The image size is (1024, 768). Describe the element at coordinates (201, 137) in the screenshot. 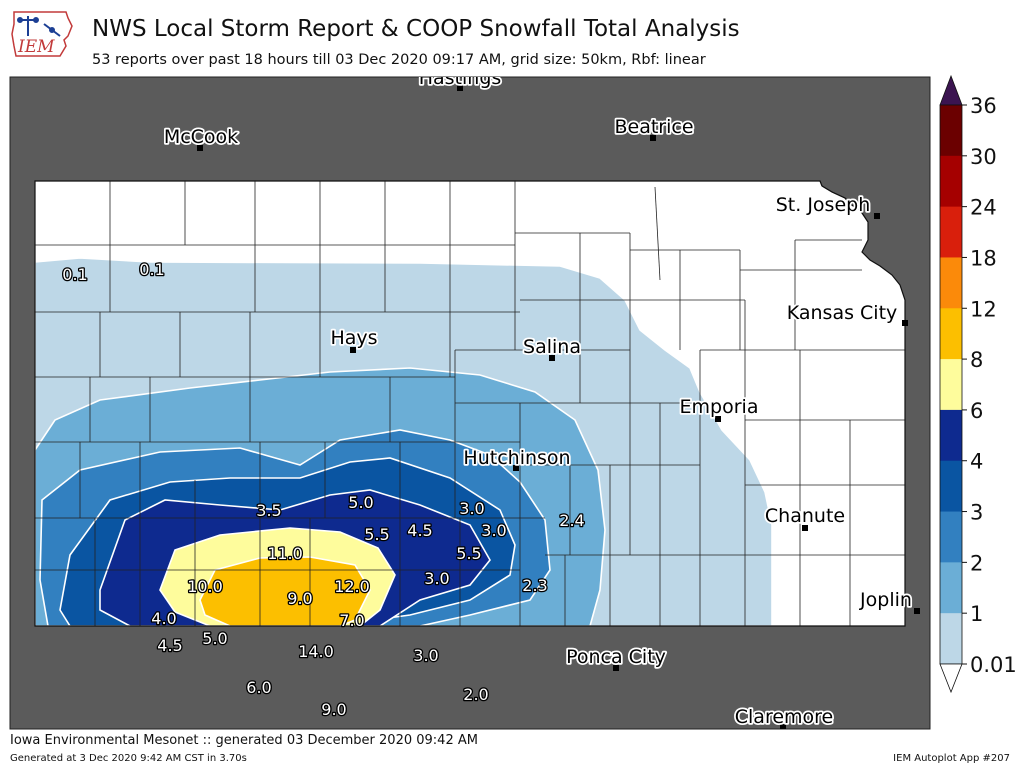

I see `city-label: McCook` at that location.